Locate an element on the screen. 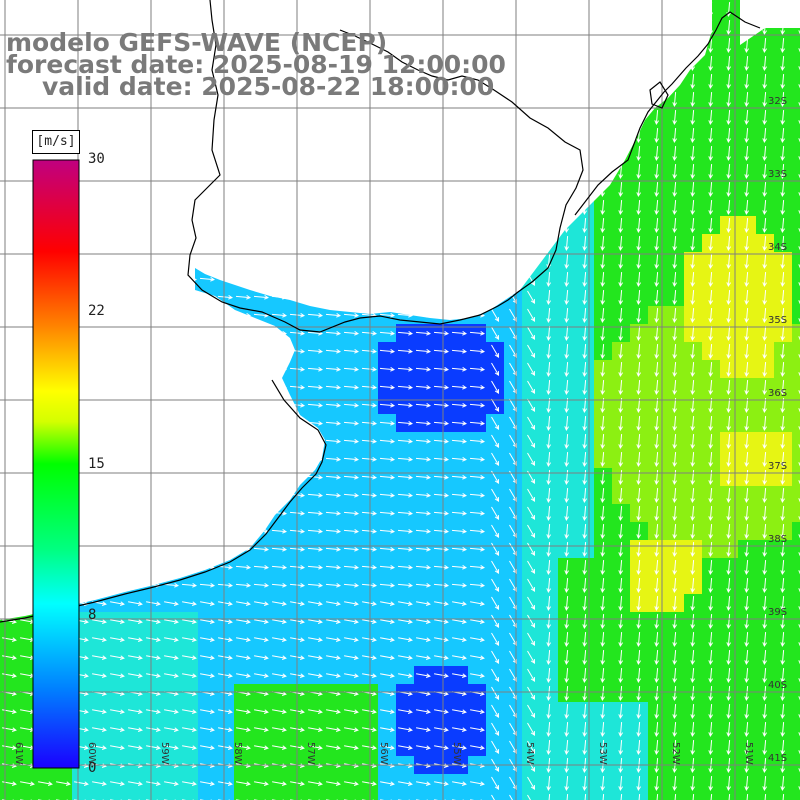  latitude-label: 34S is located at coordinates (777, 247).